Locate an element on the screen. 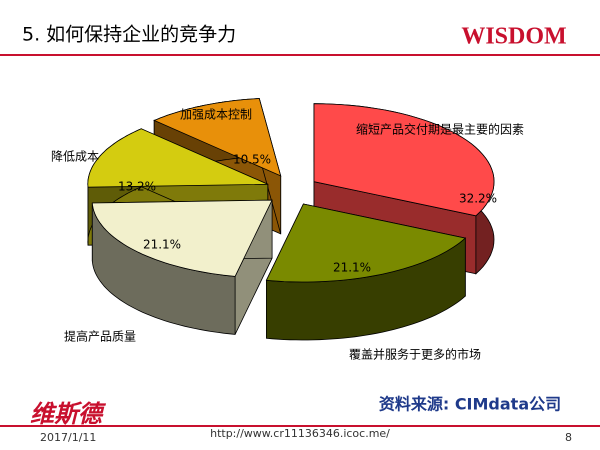  value-label: 13.2% is located at coordinates (137, 187).